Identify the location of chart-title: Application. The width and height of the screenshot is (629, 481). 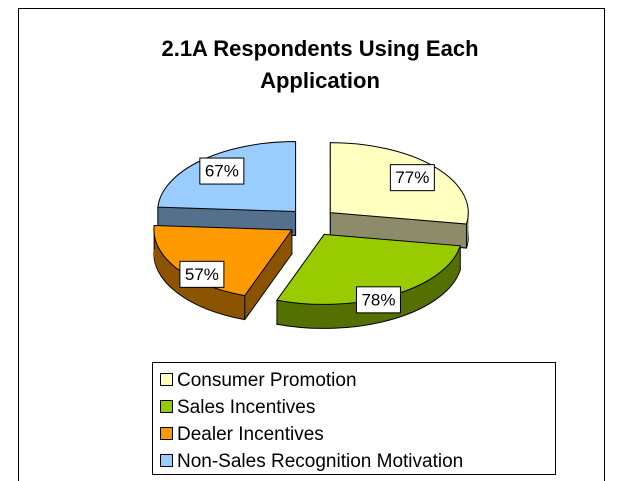
(320, 80).